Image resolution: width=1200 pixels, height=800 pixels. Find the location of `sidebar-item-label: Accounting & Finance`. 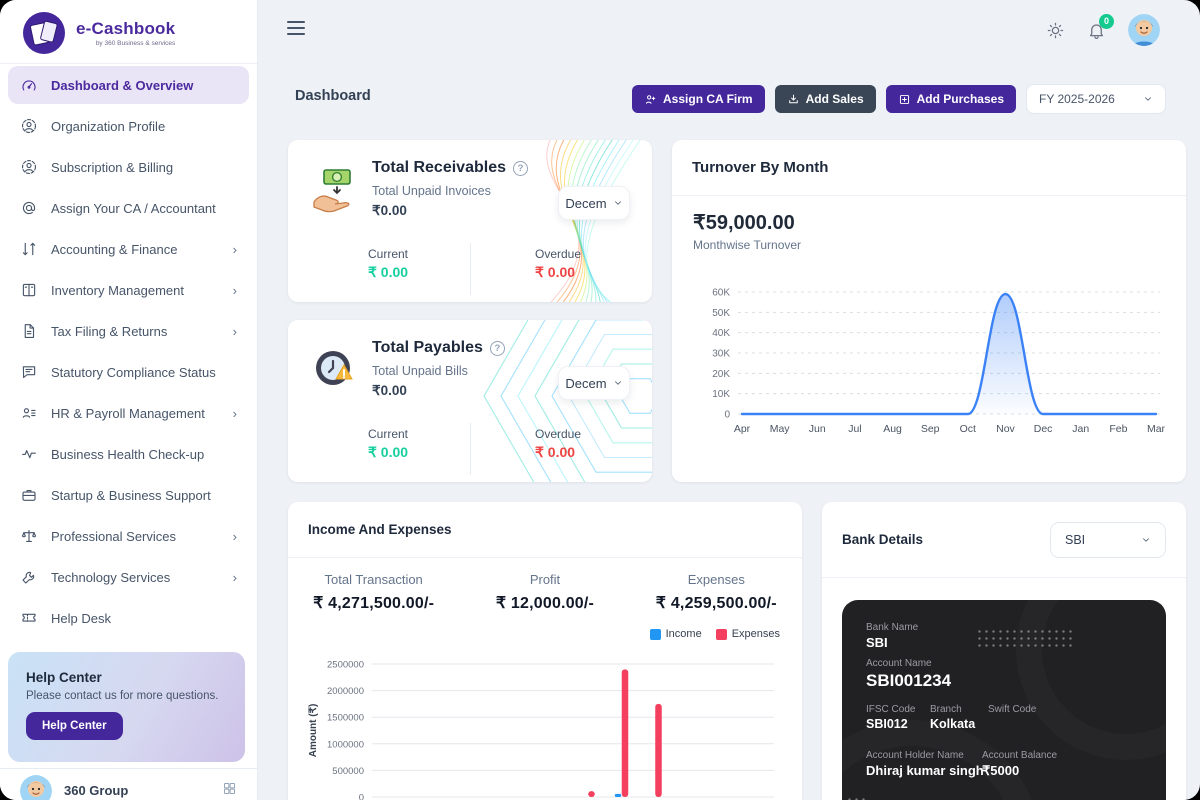

sidebar-item-label: Accounting & Finance is located at coordinates (114, 249).